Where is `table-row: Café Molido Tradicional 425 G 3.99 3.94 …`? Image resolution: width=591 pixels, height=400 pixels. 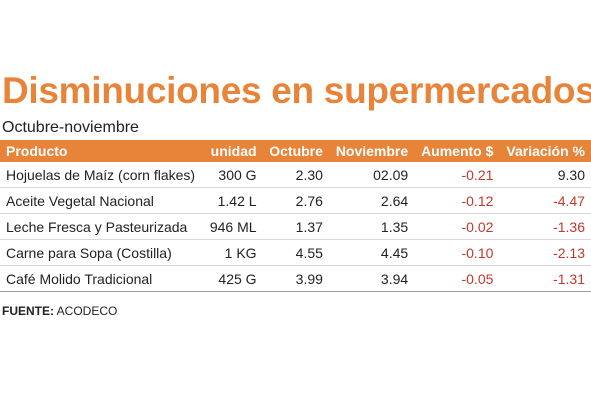 table-row: Café Molido Tradicional 425 G 3.99 3.94 … is located at coordinates (295, 278).